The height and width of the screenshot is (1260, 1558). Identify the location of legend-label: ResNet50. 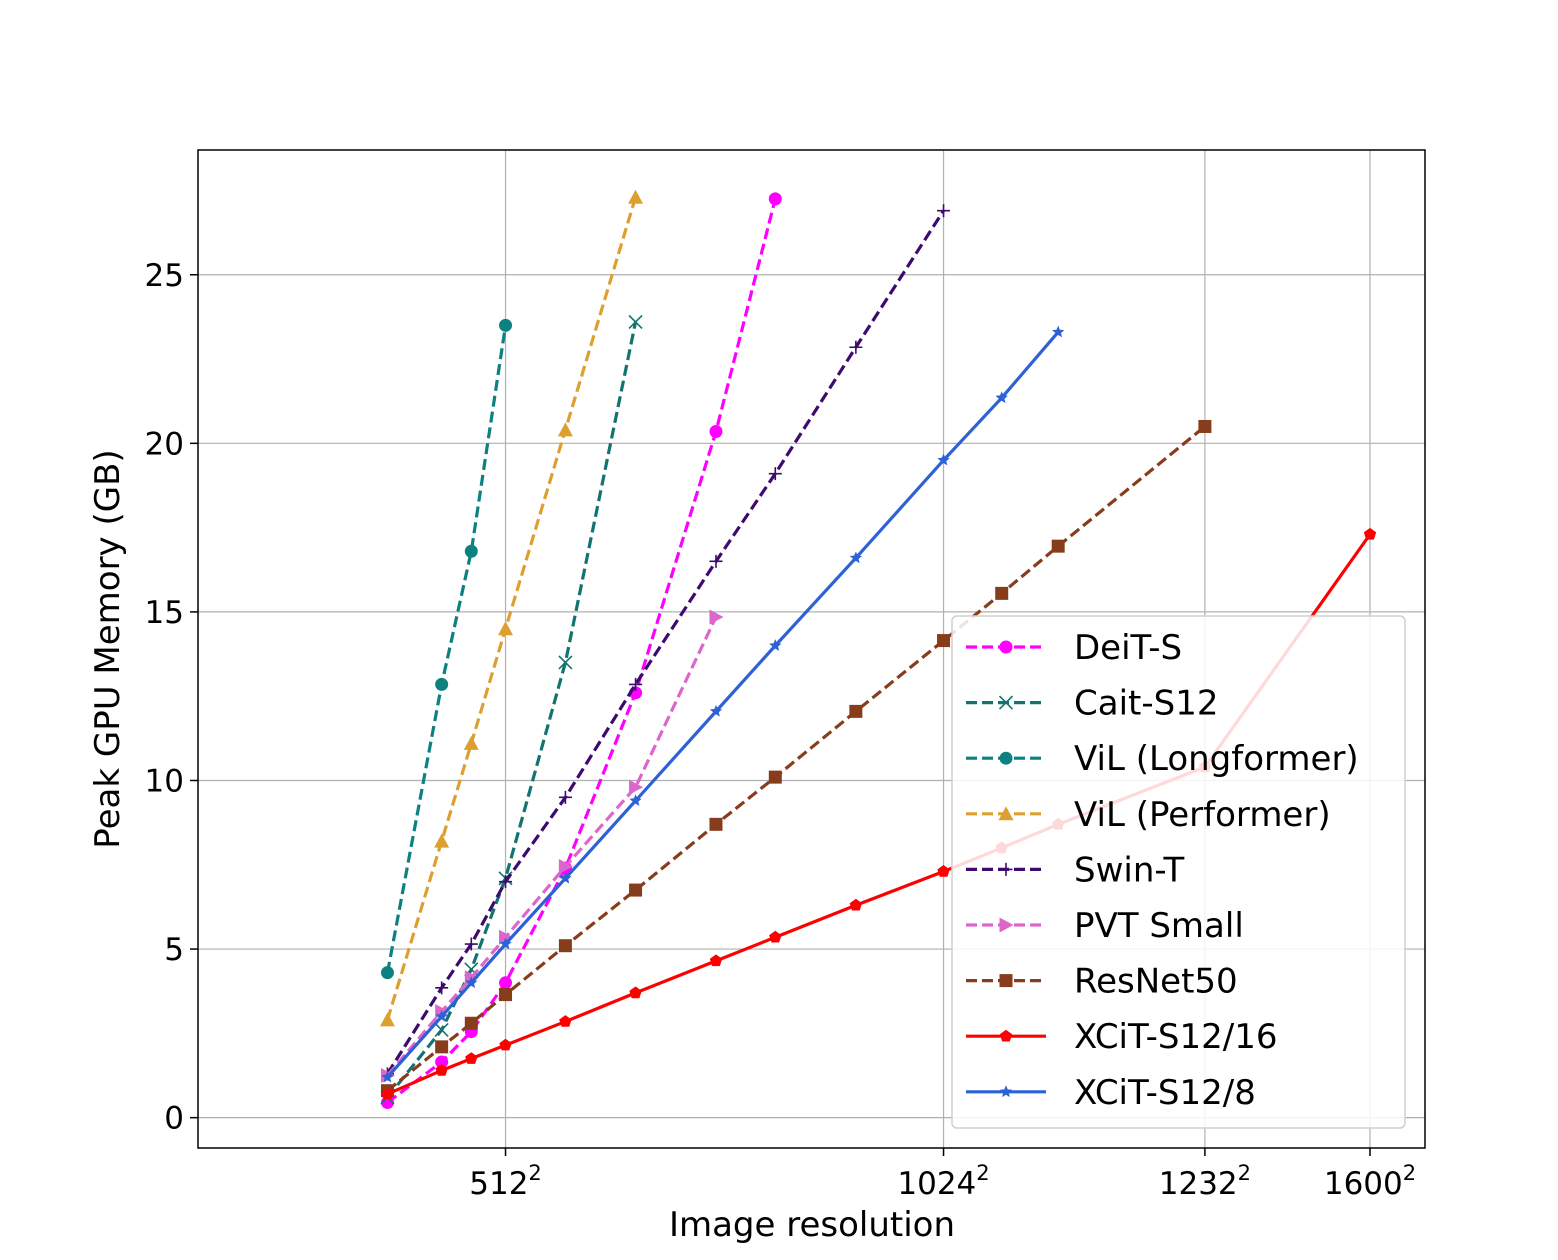
(1156, 982).